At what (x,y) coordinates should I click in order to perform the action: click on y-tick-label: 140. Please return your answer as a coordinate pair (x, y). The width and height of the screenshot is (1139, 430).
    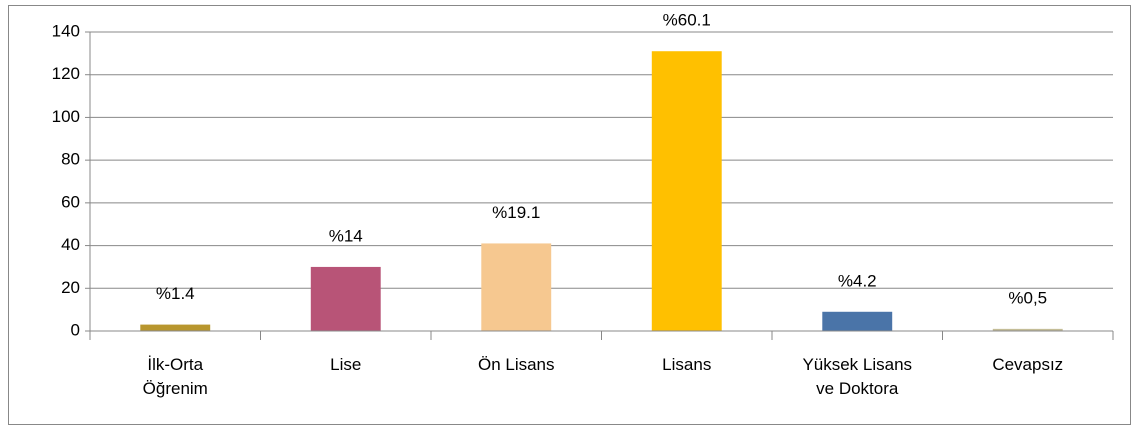
    Looking at the image, I should click on (66, 30).